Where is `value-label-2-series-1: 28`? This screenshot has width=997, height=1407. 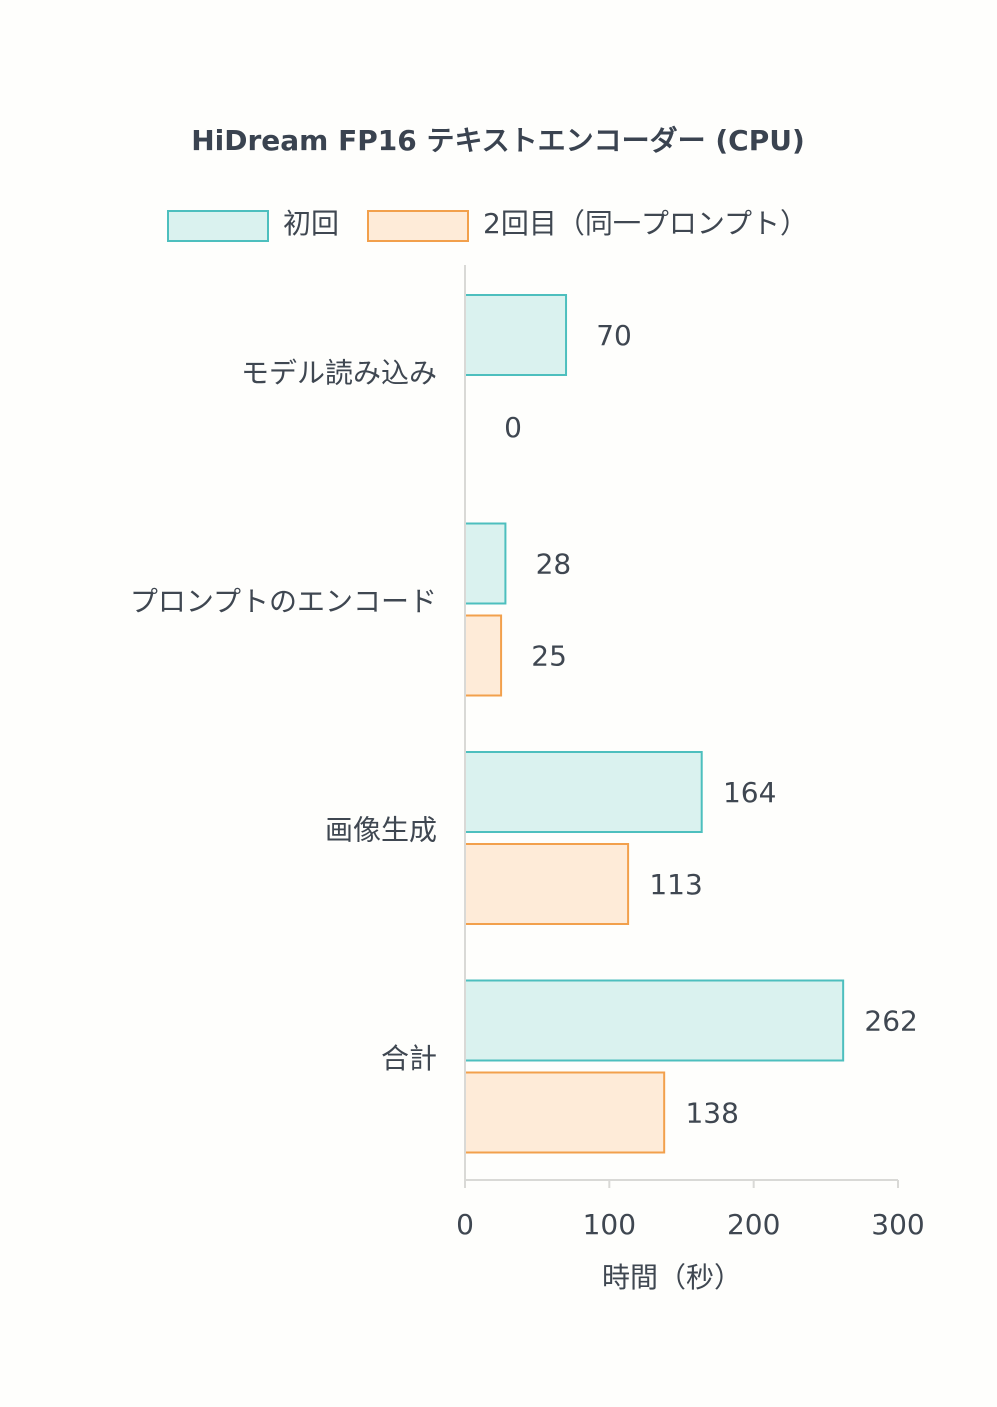 value-label-2-series-1: 28 is located at coordinates (554, 564).